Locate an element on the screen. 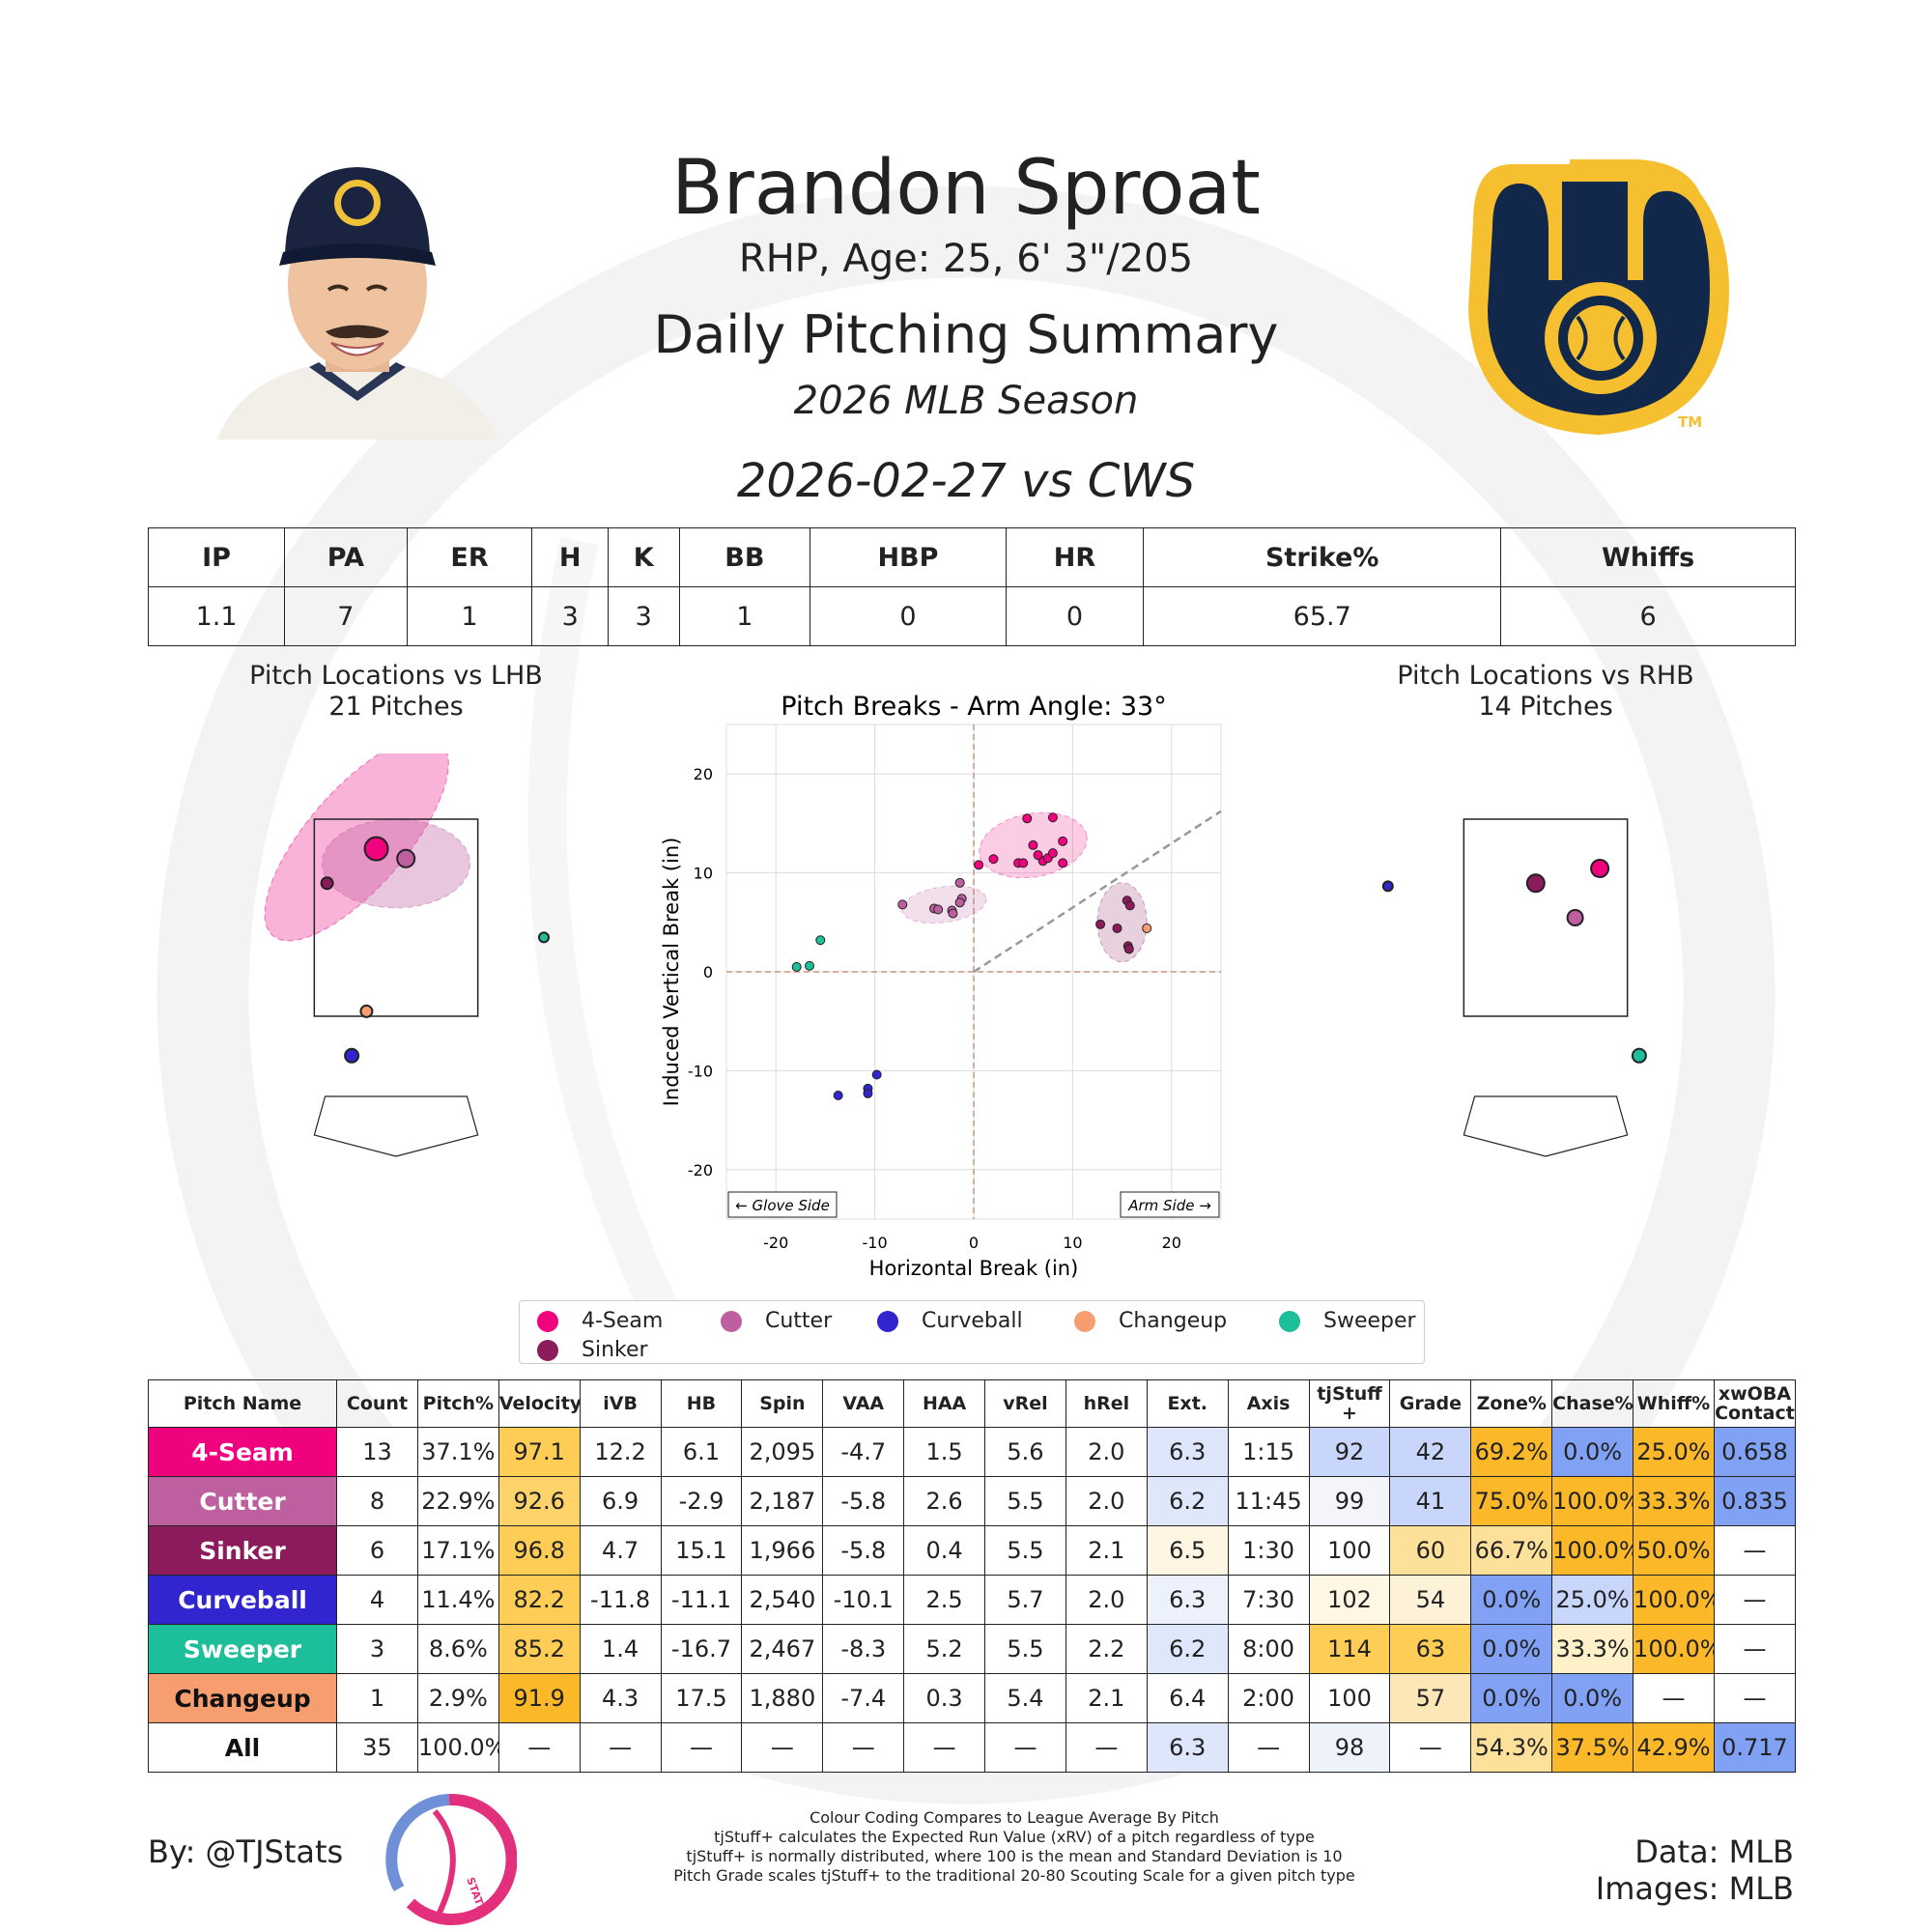  pitch-metric-cell: 5.6 is located at coordinates (1025, 1452).